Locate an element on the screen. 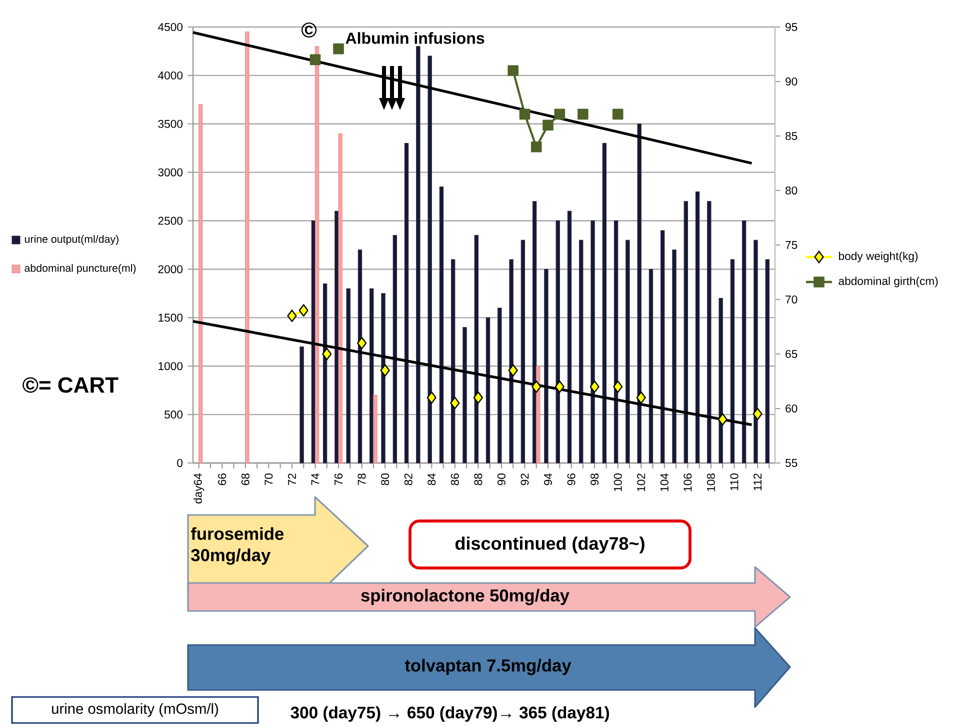 This screenshot has width=970, height=727. annotation: © is located at coordinates (309, 30).